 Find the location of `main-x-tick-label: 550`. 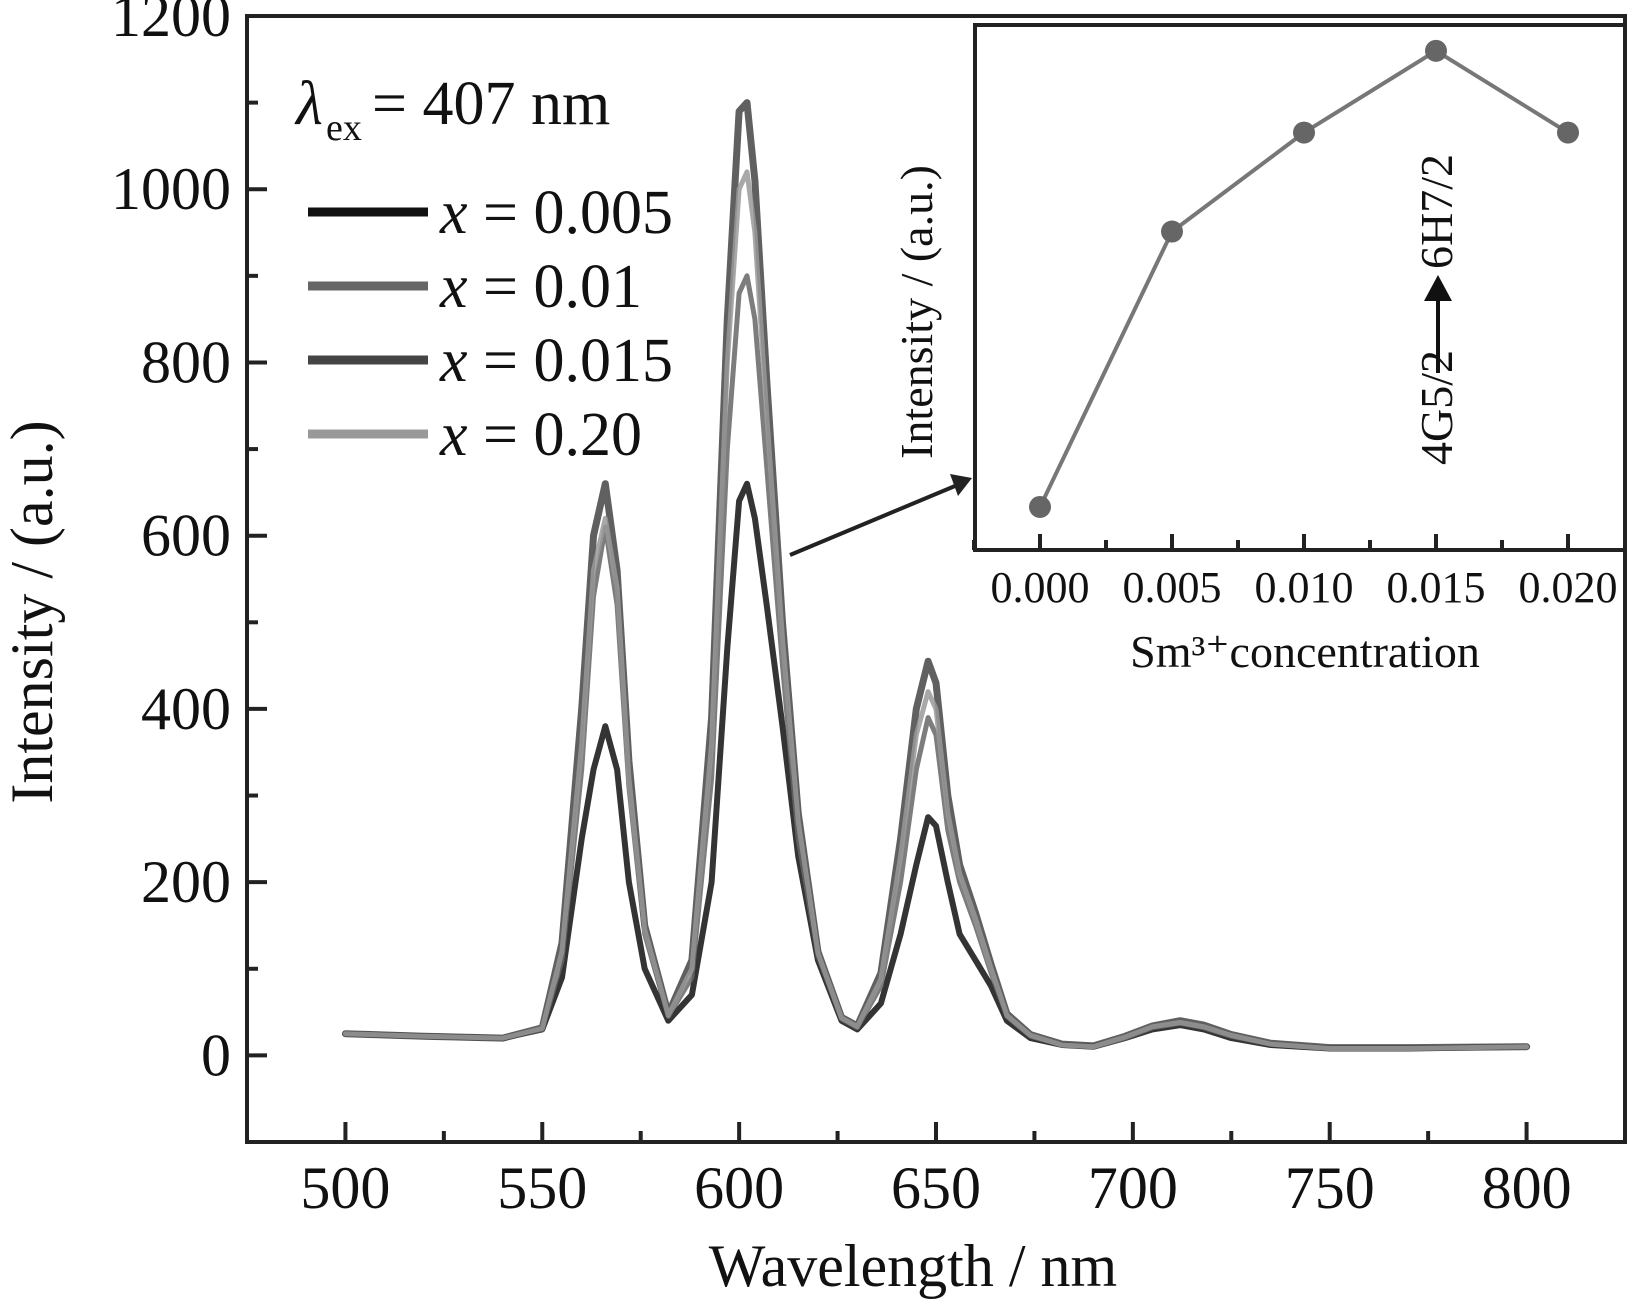

main-x-tick-label: 550 is located at coordinates (542, 1188).